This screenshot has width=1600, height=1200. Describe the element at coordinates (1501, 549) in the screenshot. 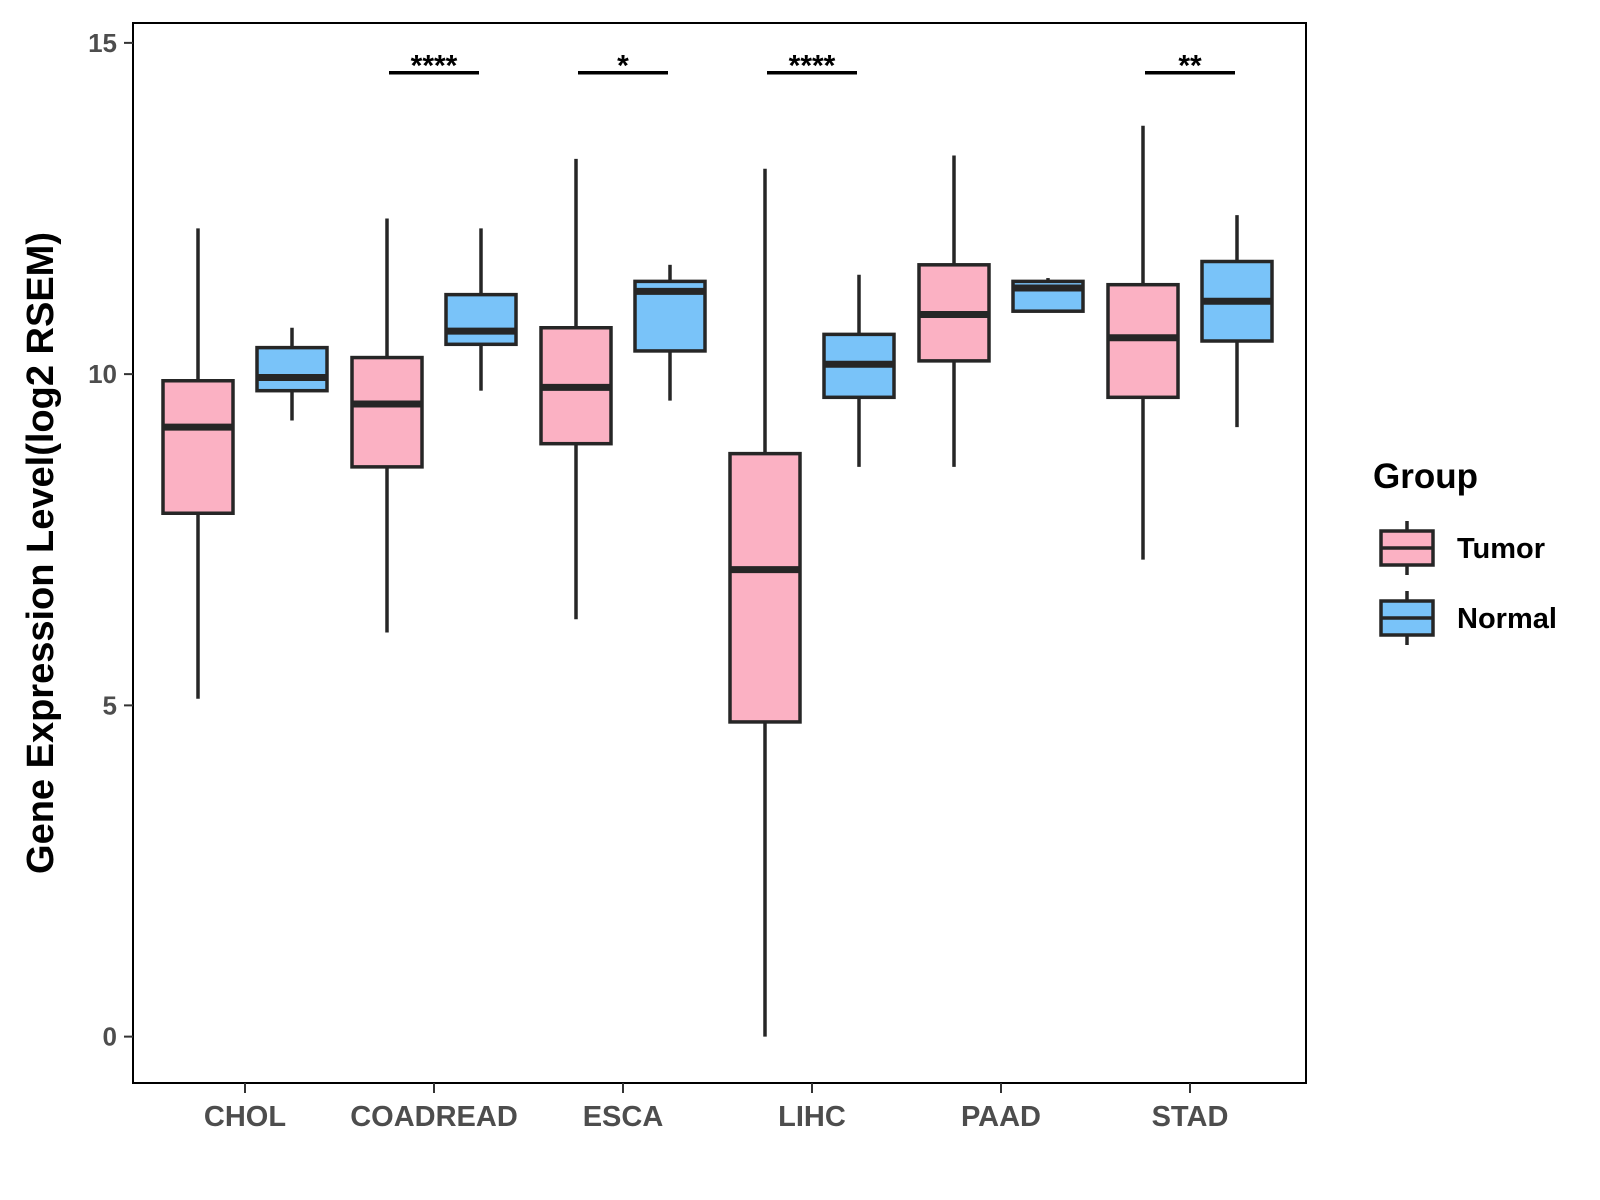

I see `legend-label-tumor: Tumor` at that location.